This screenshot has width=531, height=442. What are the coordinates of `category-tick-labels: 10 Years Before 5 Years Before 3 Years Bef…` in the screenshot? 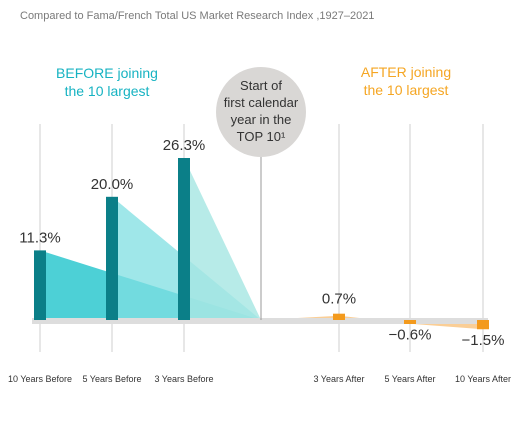 It's located at (259, 379).